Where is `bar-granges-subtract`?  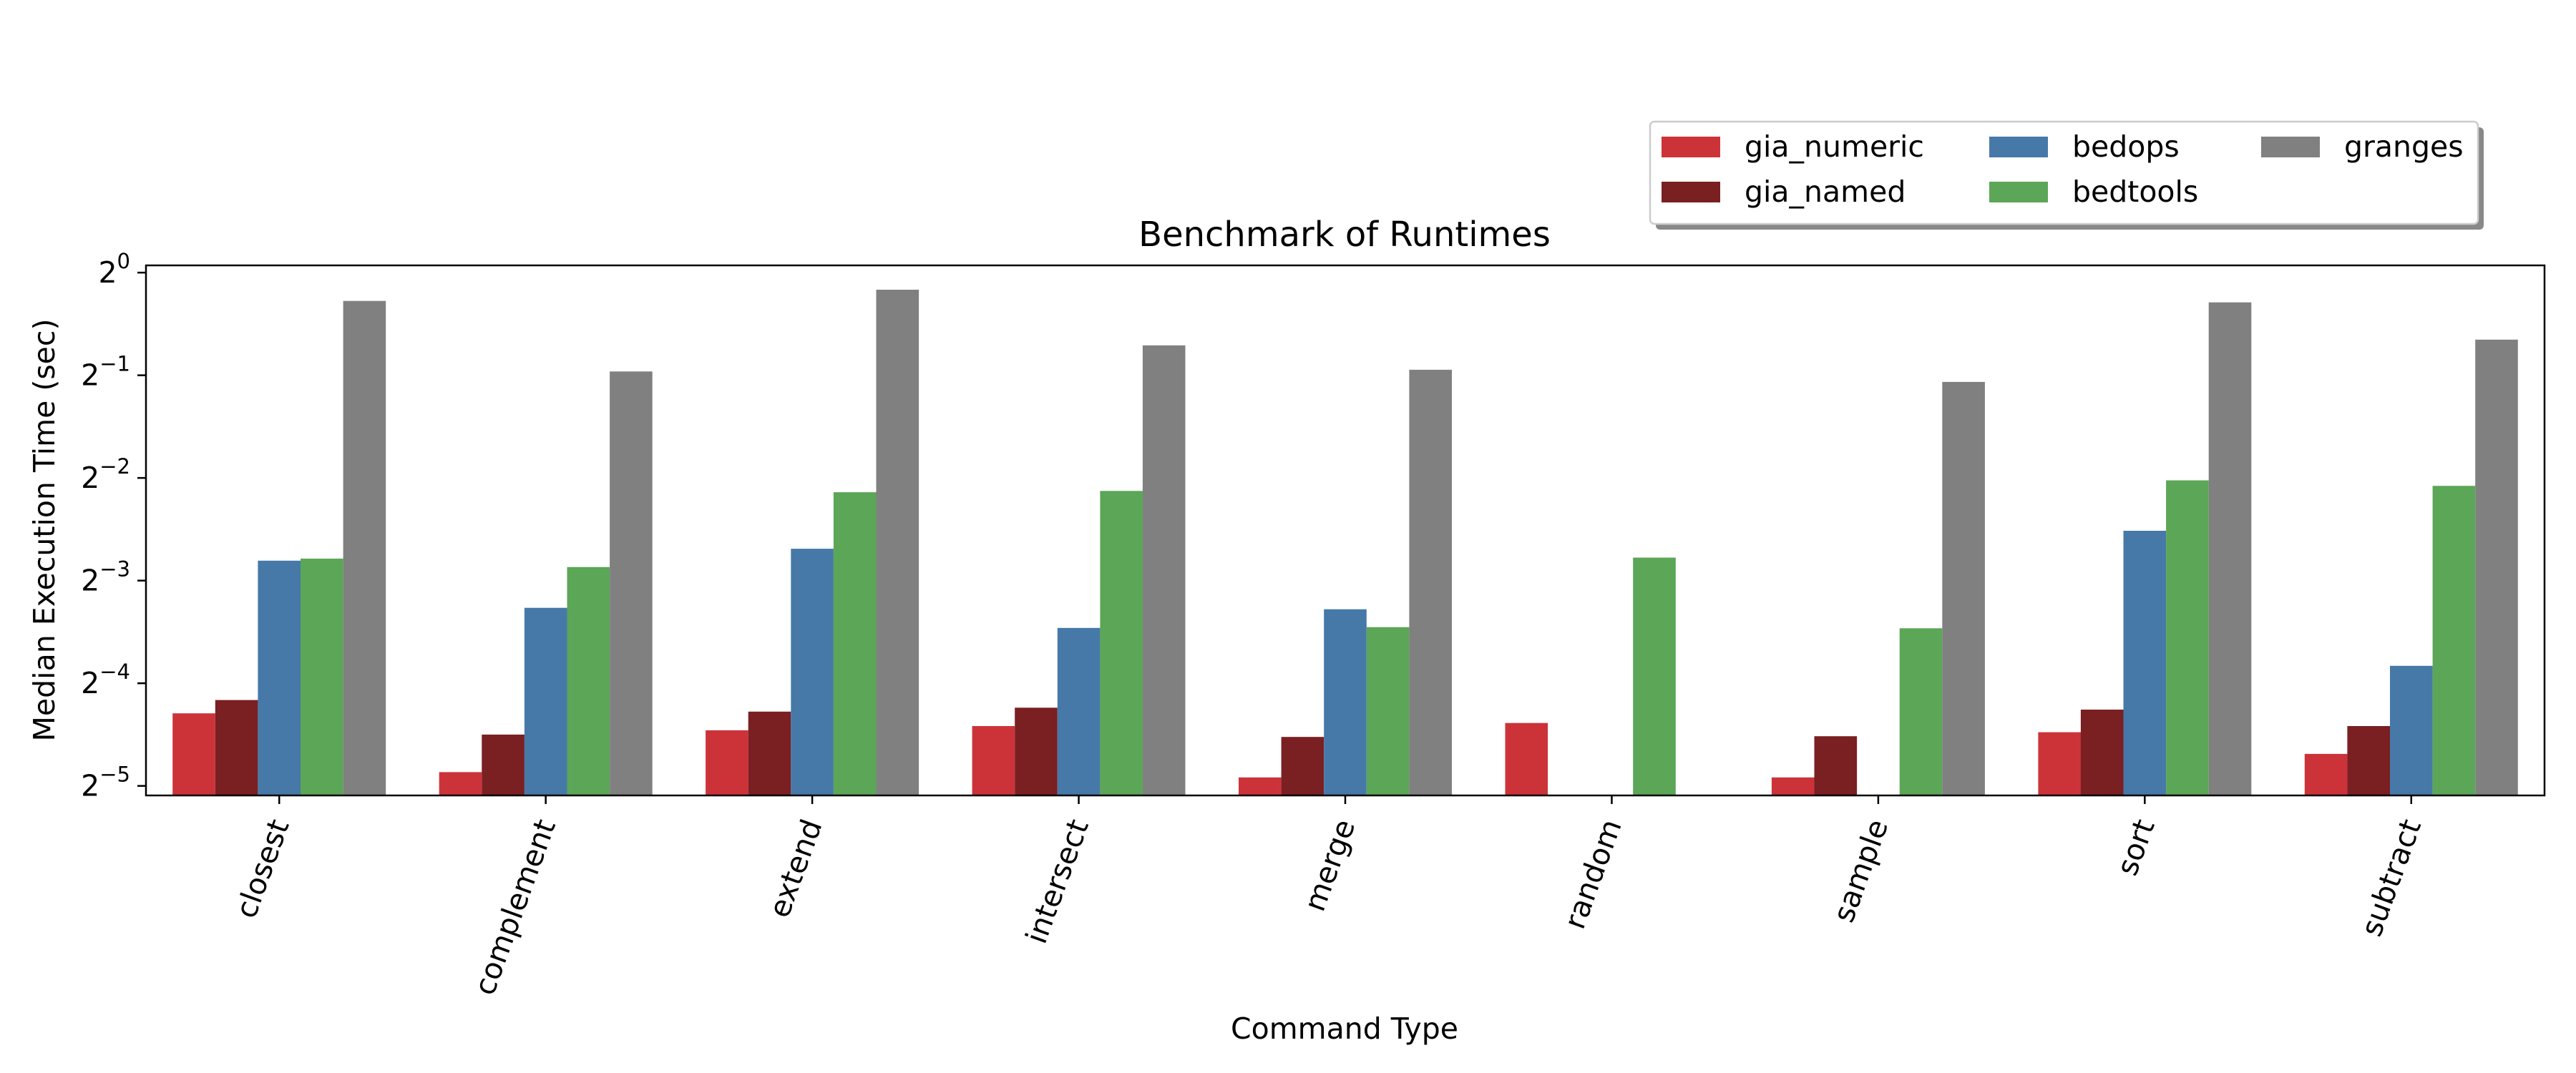
bar-granges-subtract is located at coordinates (2496, 567).